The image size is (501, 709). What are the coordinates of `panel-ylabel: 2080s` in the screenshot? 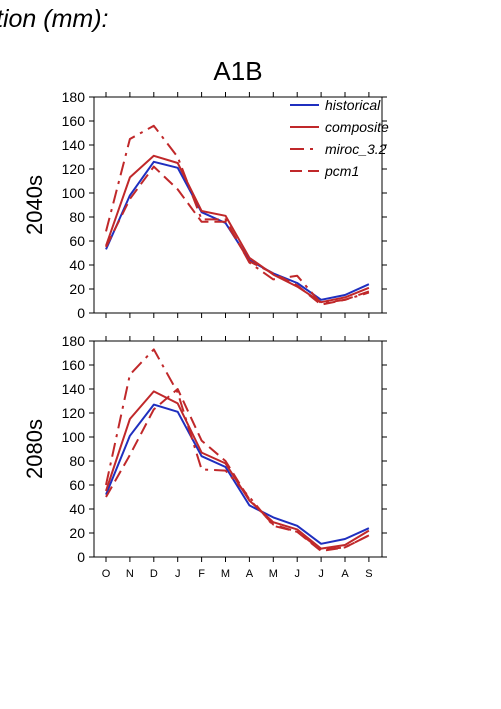 It's located at (34, 449).